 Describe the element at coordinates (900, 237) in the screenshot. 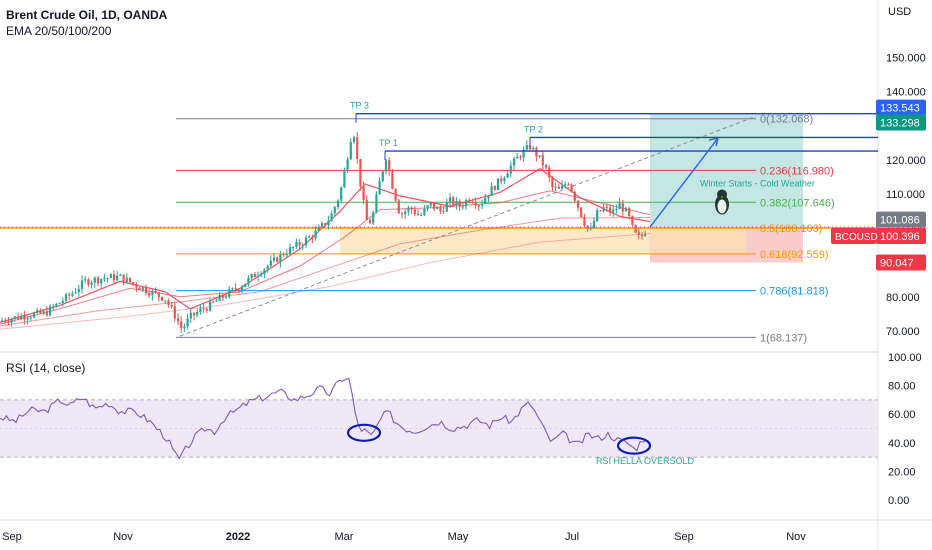

I see `price-label-3: 100.396` at that location.